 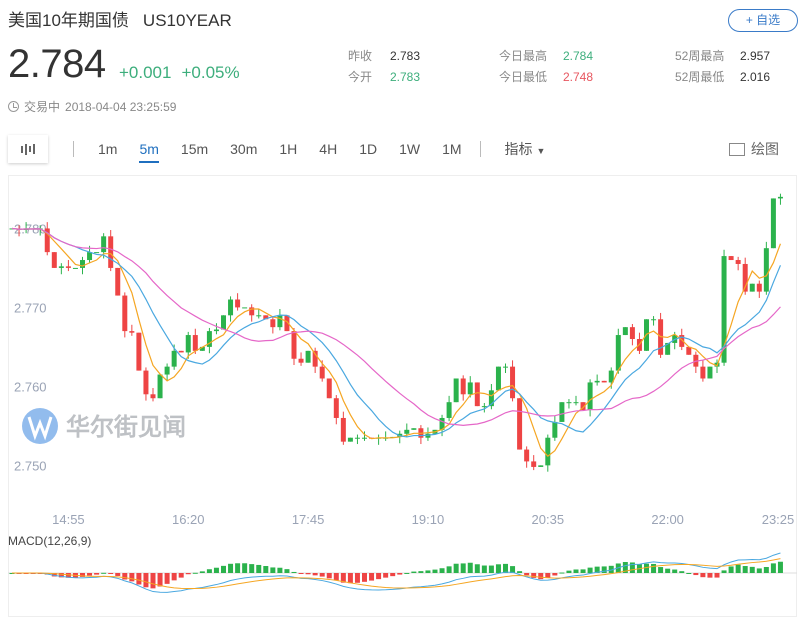 I want to click on instrument-title: 美国10年期国债 US10YEAR, so click(x=120, y=18).